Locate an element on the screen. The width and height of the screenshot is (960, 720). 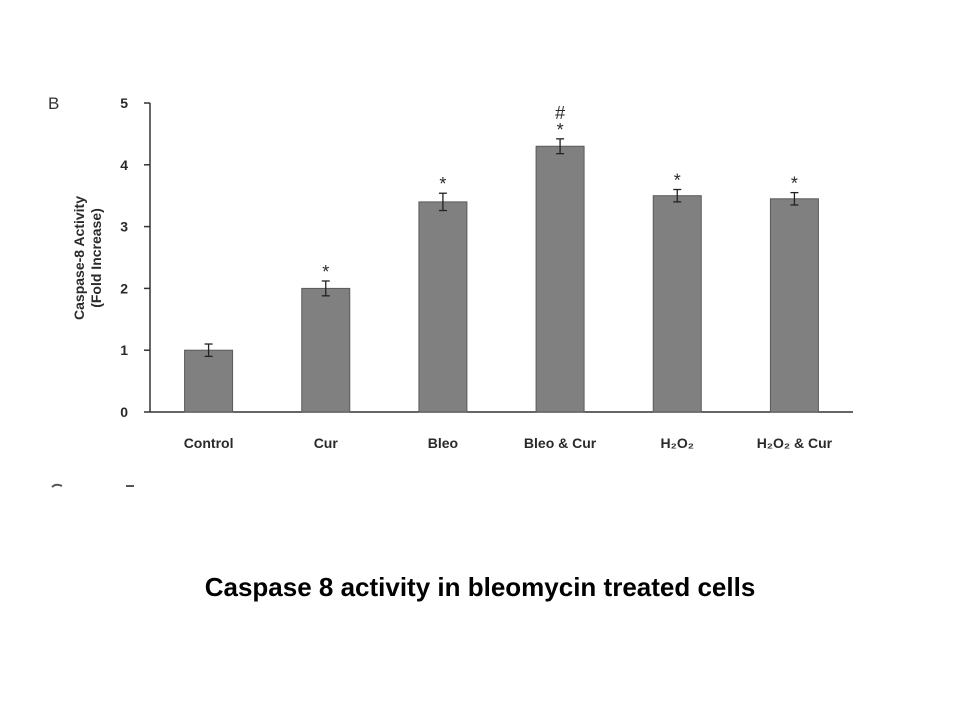
y-ticks: 0 1 2 3 4 5 is located at coordinates (135, 257).